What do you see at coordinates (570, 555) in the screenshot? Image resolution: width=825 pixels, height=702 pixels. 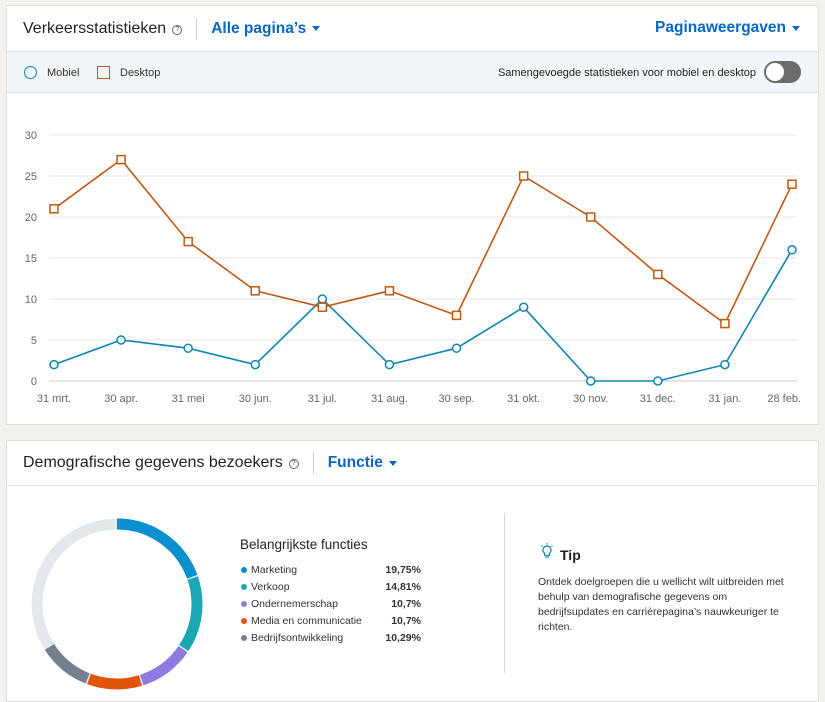 I see `tip-title: Tip` at bounding box center [570, 555].